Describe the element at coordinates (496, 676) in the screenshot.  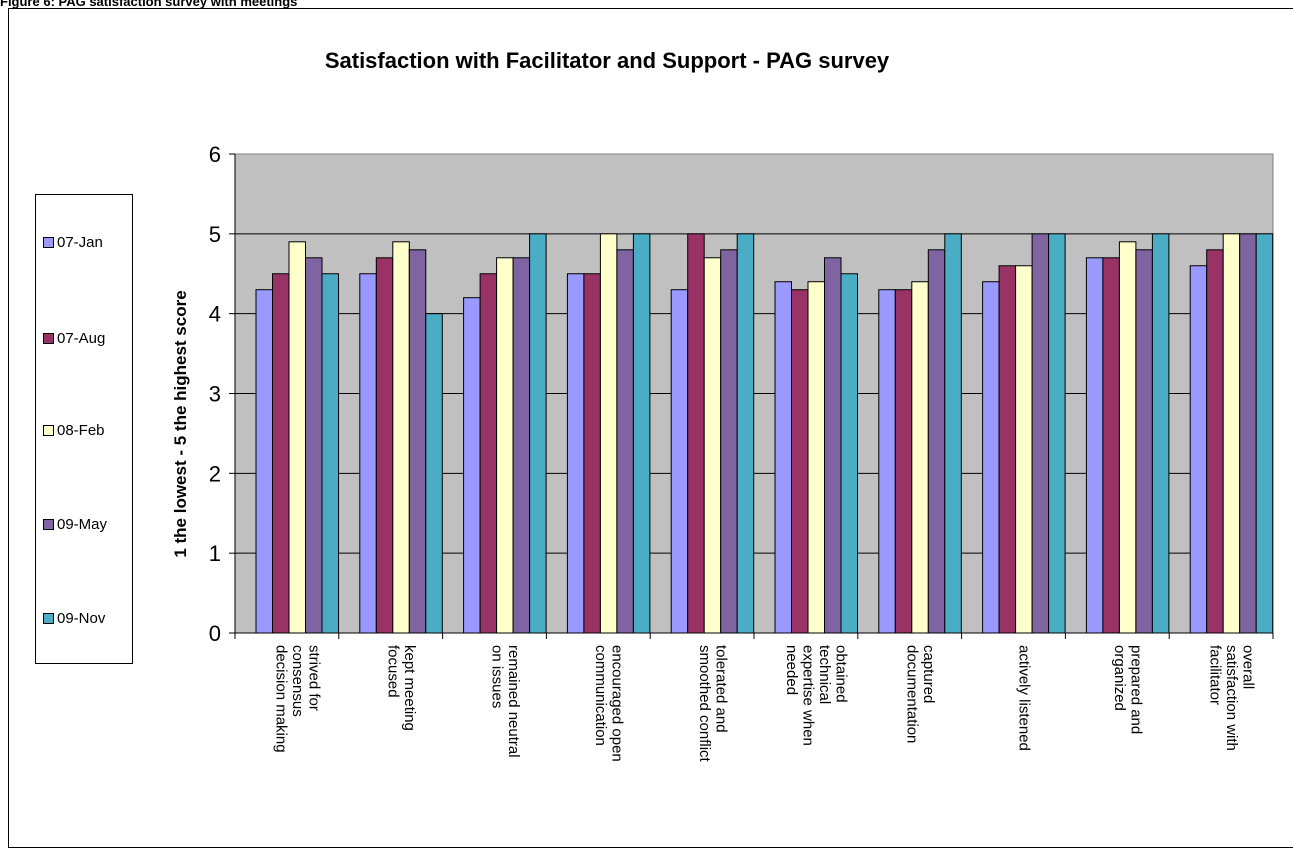
I see `x-tick-label: on issues` at that location.